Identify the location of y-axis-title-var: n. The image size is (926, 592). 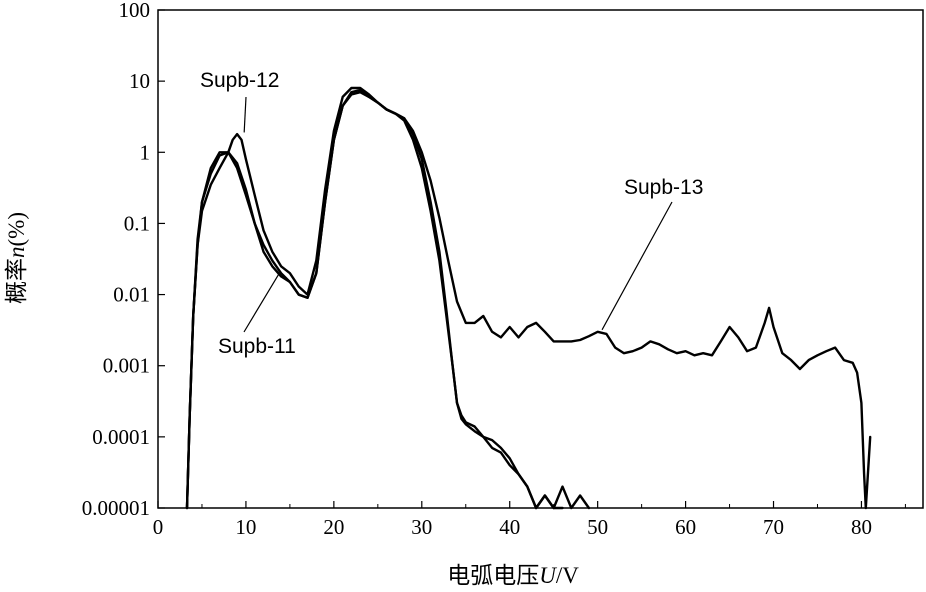
(16, 252).